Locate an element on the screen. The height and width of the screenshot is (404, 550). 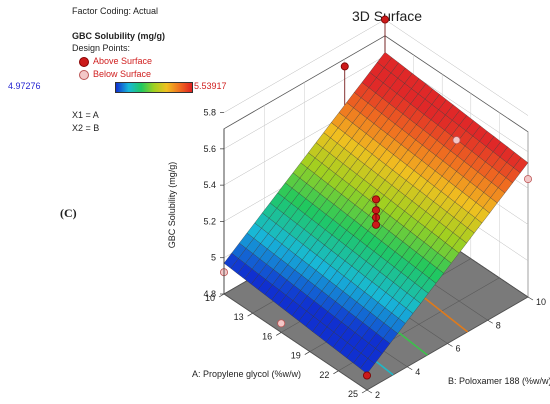
b-tick-label: 6 is located at coordinates (458, 349).